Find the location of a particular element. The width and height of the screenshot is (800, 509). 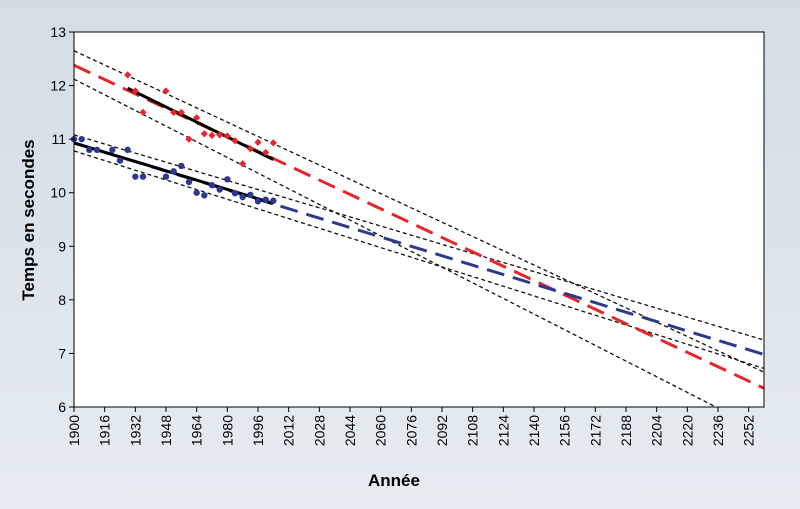

x-tick-label-18: 2188 is located at coordinates (626, 430).